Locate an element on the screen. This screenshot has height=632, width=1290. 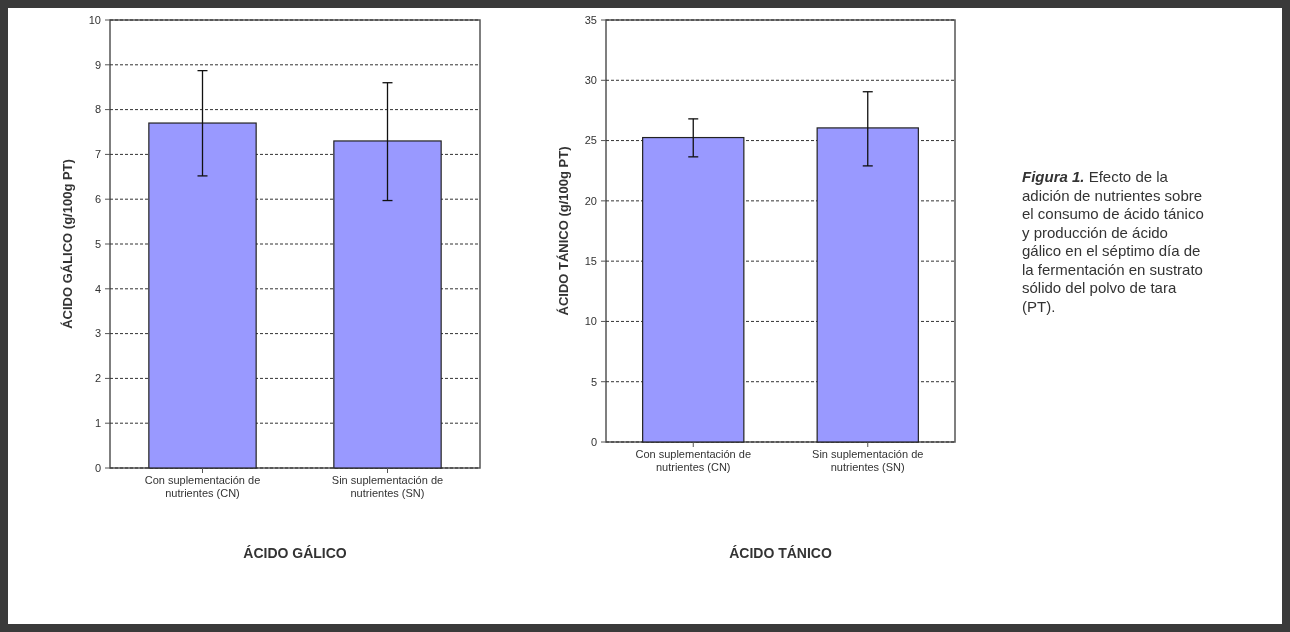
y-axis-title: ÁCIDO GÁLICO (g/100g PT) is located at coordinates (67, 244).